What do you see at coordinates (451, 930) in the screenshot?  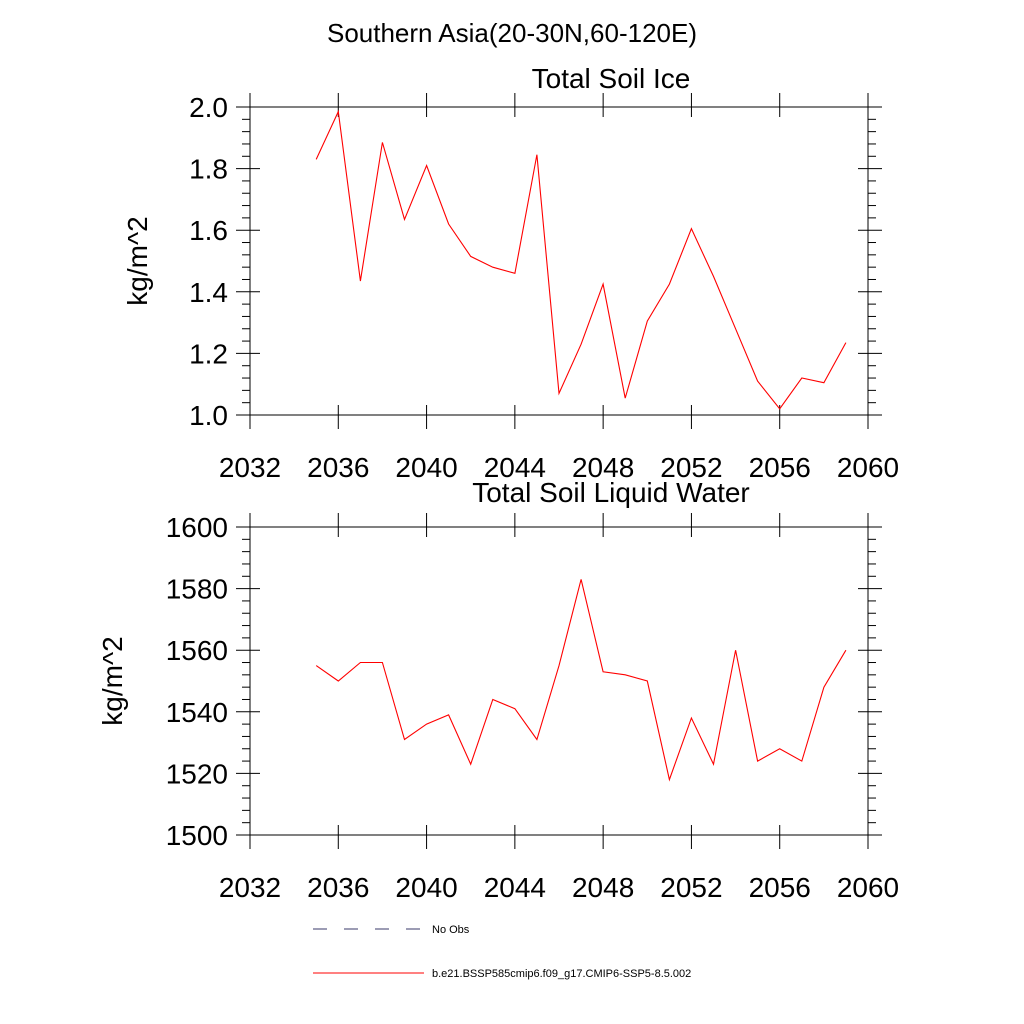 I see `legend-no-obs-label: No Obs` at bounding box center [451, 930].